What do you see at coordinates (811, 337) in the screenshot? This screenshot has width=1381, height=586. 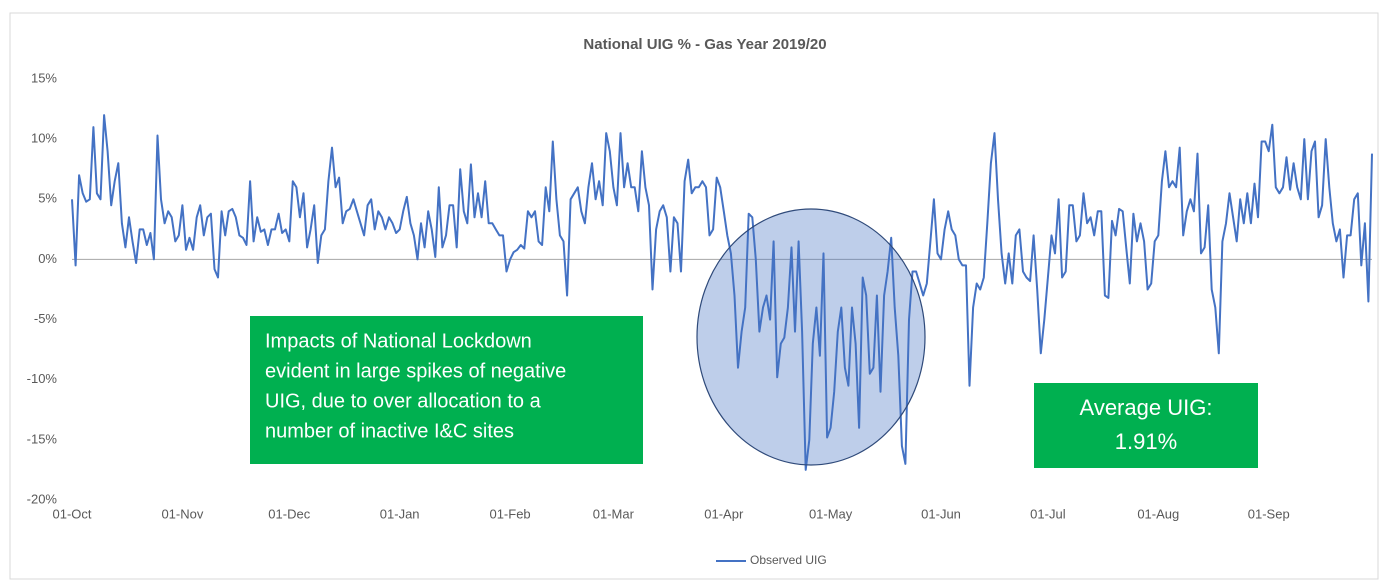 I see `highlight-circle` at bounding box center [811, 337].